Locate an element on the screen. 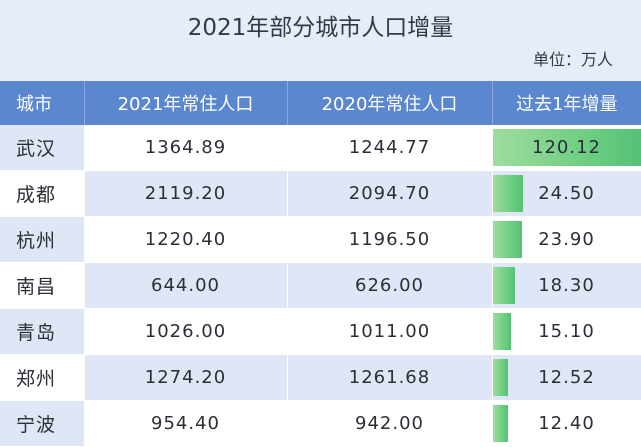  header-increase: 过去1年增量 is located at coordinates (566, 103).